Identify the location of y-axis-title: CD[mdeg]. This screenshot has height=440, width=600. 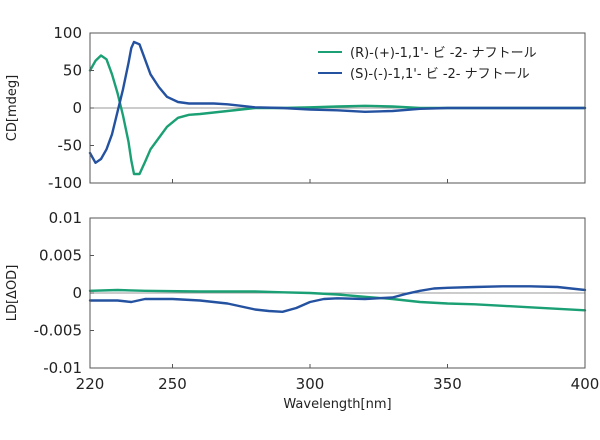
(12, 108).